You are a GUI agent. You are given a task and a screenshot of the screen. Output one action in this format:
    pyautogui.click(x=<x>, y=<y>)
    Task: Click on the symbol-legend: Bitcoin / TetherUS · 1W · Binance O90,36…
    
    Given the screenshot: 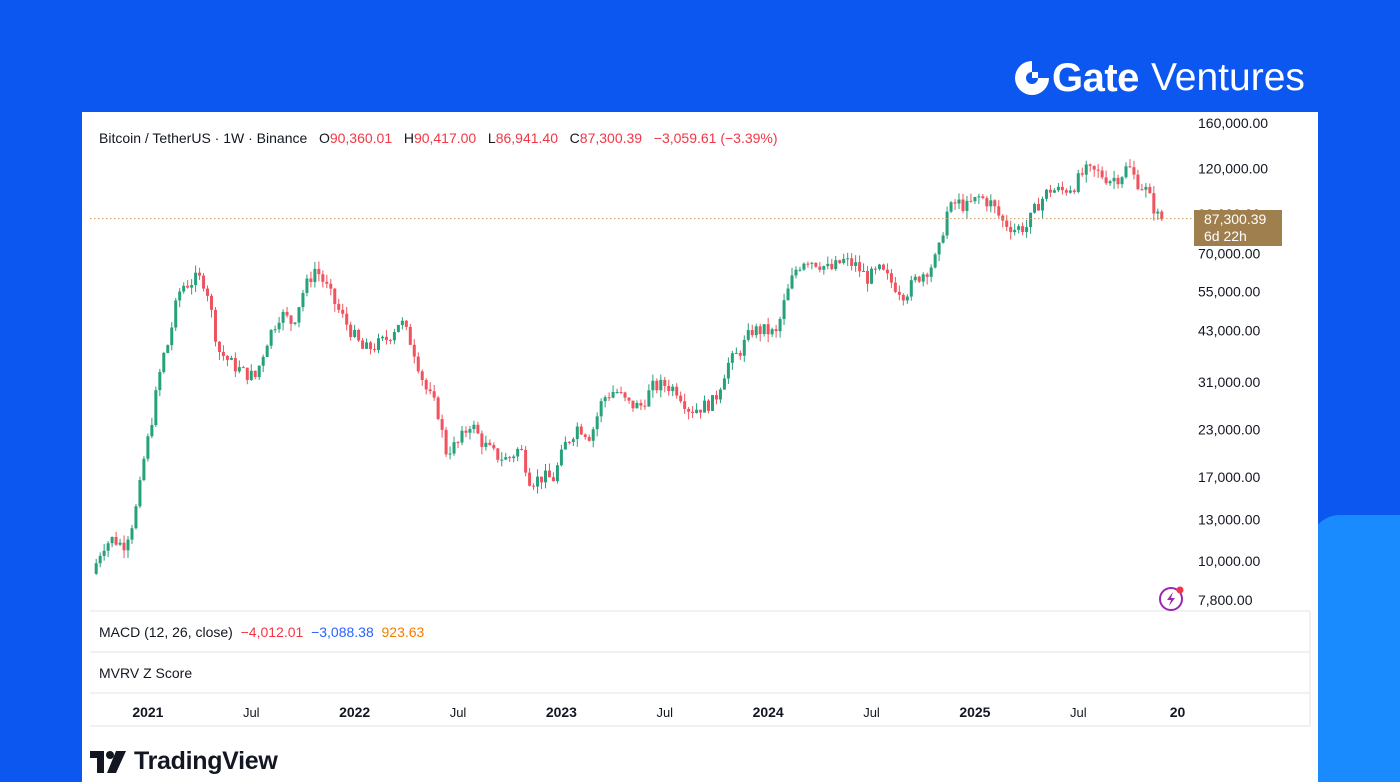 What is the action you would take?
    pyautogui.click(x=438, y=138)
    